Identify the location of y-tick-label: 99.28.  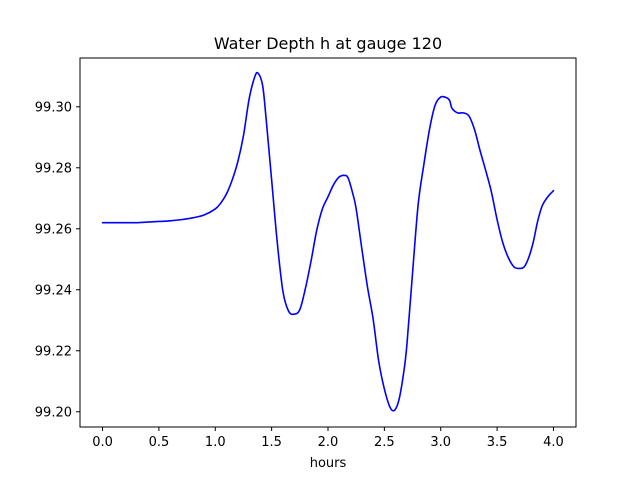
(53, 168).